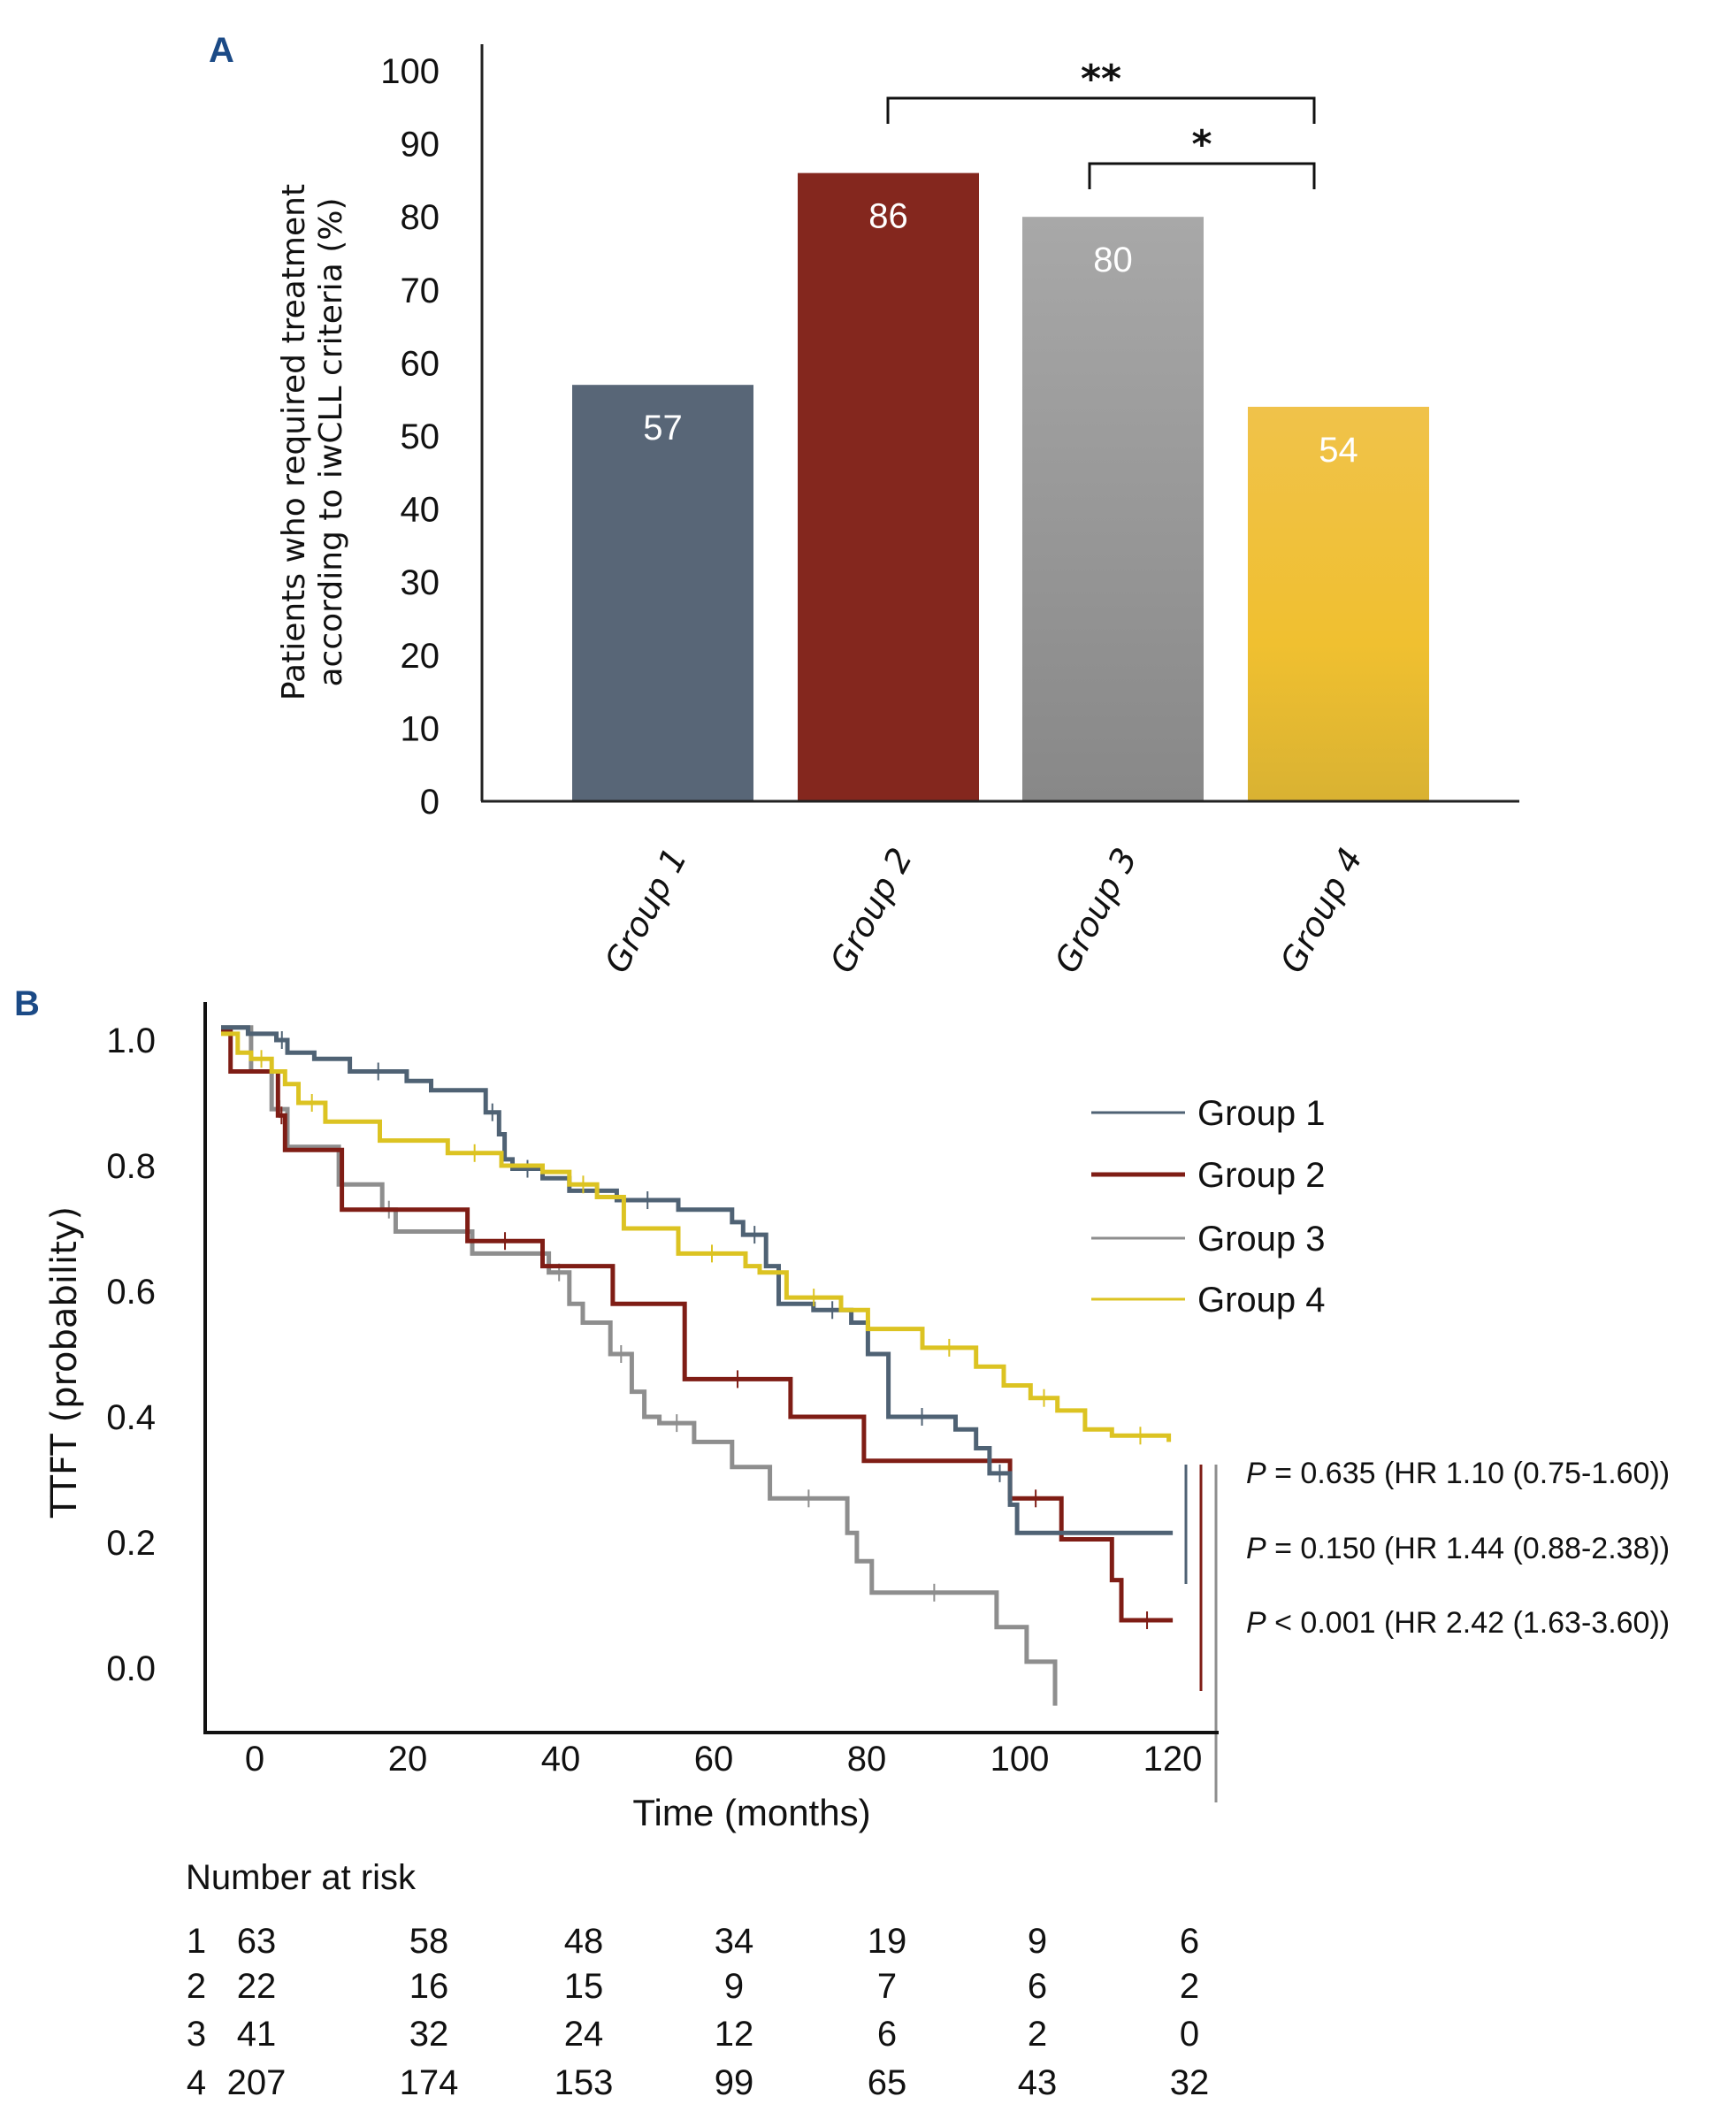 The height and width of the screenshot is (2127, 1736). I want to click on risk-row-group: 1, so click(196, 1941).